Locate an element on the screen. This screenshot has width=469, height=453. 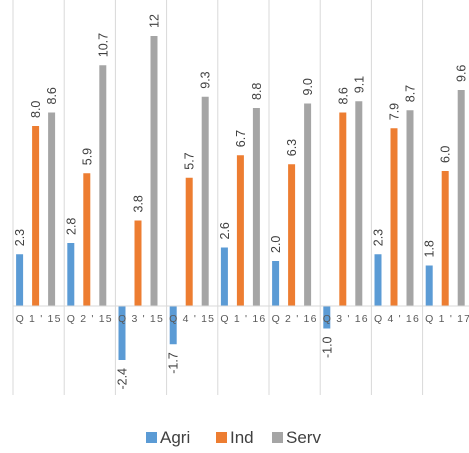
legend: Agri Ind Serv is located at coordinates (233, 437).